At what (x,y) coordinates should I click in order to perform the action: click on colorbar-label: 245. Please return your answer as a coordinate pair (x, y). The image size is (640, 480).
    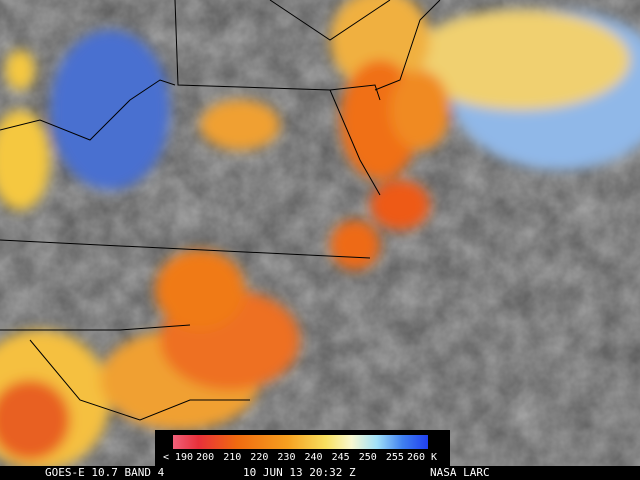
    Looking at the image, I should click on (341, 457).